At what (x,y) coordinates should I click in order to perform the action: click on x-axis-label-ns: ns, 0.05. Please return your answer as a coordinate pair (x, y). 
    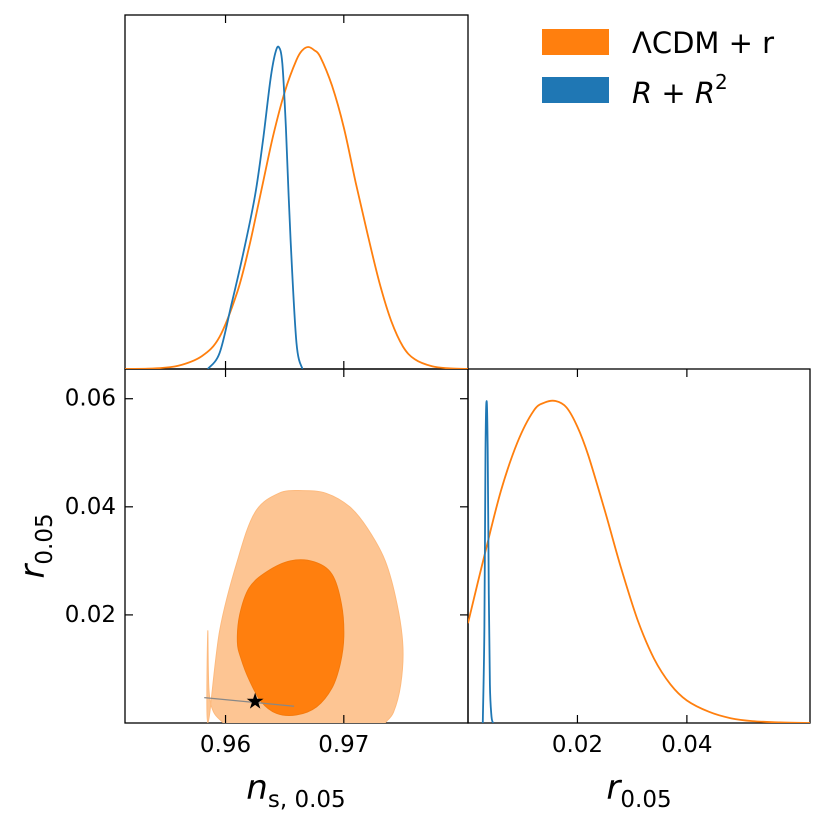
    Looking at the image, I should click on (295, 790).